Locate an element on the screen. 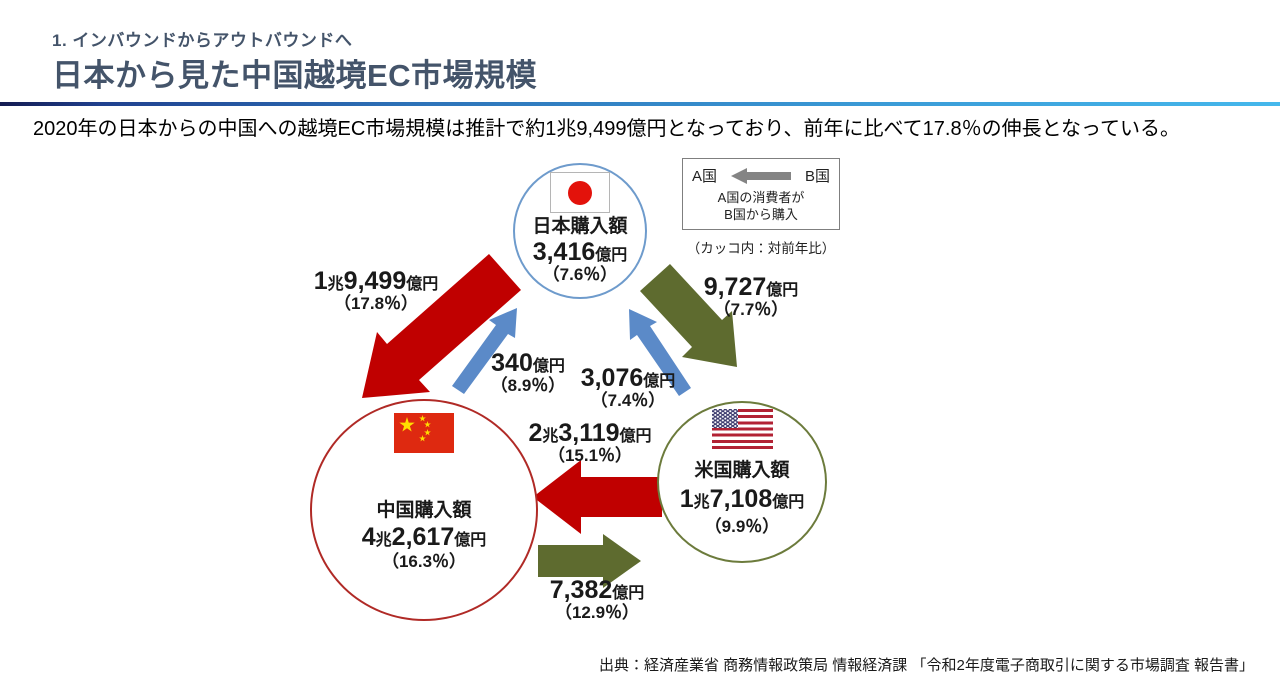 The image size is (1280, 691). flow-label-japan-from-china: 340億円 （8.9％） is located at coordinates (528, 372).